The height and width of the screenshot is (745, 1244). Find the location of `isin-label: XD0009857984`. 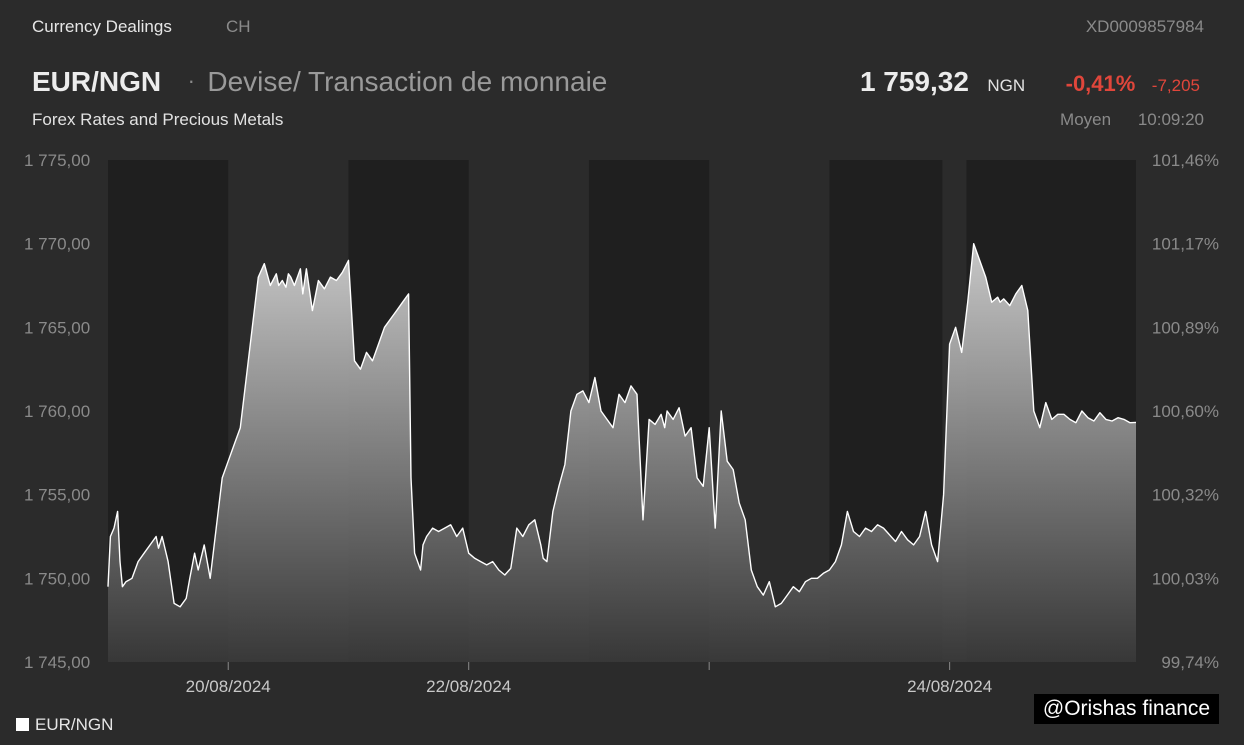

isin-label: XD0009857984 is located at coordinates (1144, 26).